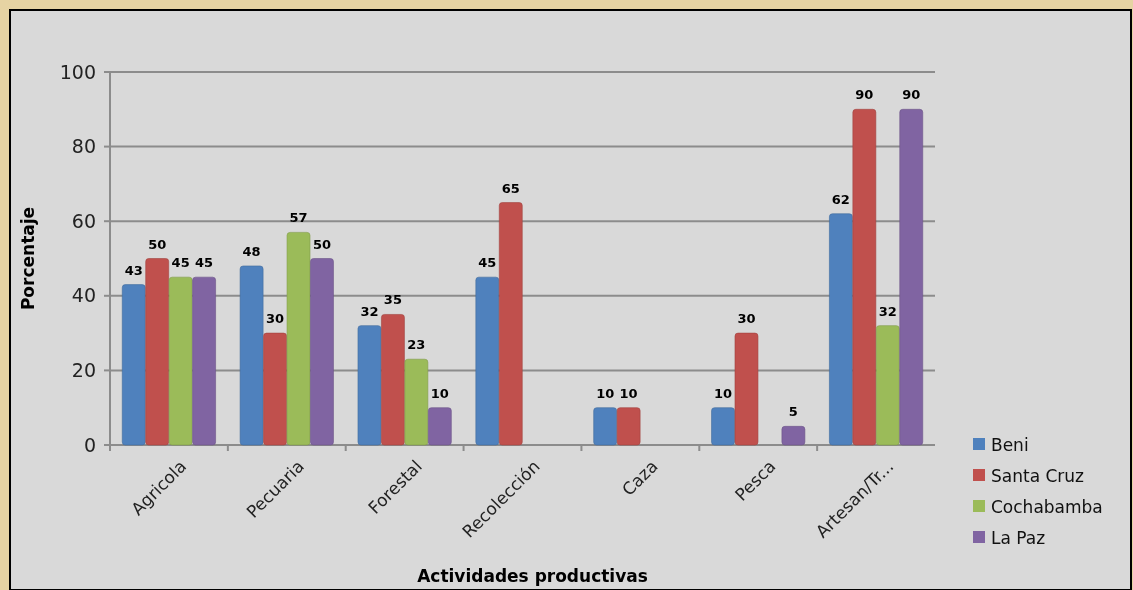 The height and width of the screenshot is (590, 1133). What do you see at coordinates (416, 345) in the screenshot?
I see `data-label: 23` at bounding box center [416, 345].